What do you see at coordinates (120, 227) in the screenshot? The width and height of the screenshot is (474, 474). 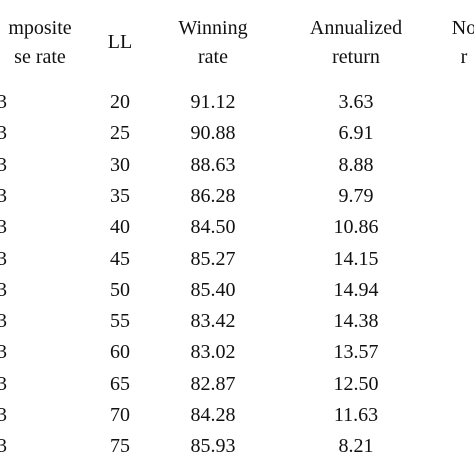 I see `table-cell: 40` at bounding box center [120, 227].